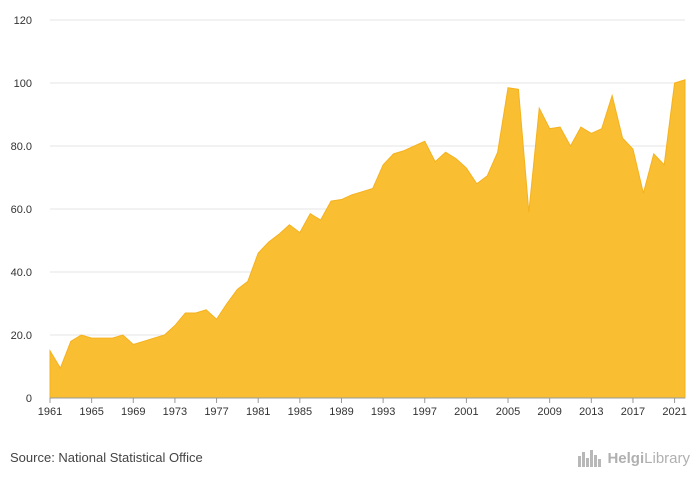  Describe the element at coordinates (341, 412) in the screenshot. I see `x-tick-label: 1989` at that location.